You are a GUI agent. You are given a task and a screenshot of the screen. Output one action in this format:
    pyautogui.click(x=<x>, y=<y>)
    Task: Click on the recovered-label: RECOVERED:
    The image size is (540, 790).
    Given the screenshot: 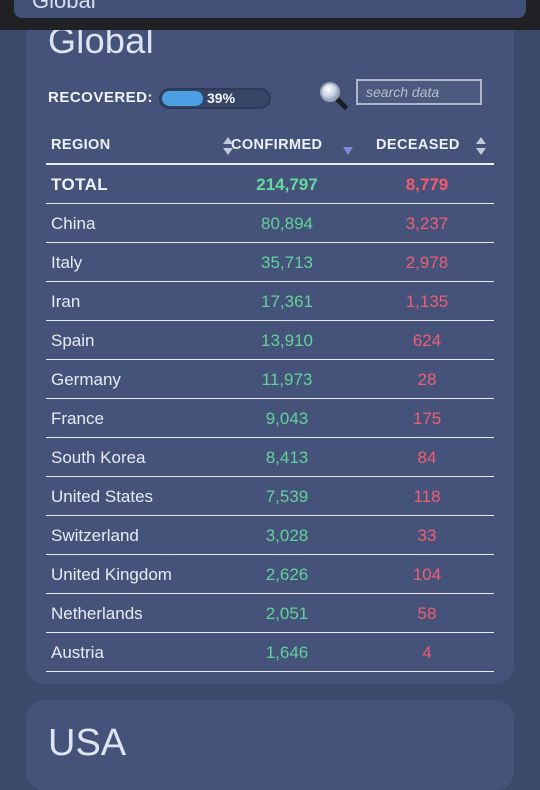 What is the action you would take?
    pyautogui.click(x=101, y=97)
    